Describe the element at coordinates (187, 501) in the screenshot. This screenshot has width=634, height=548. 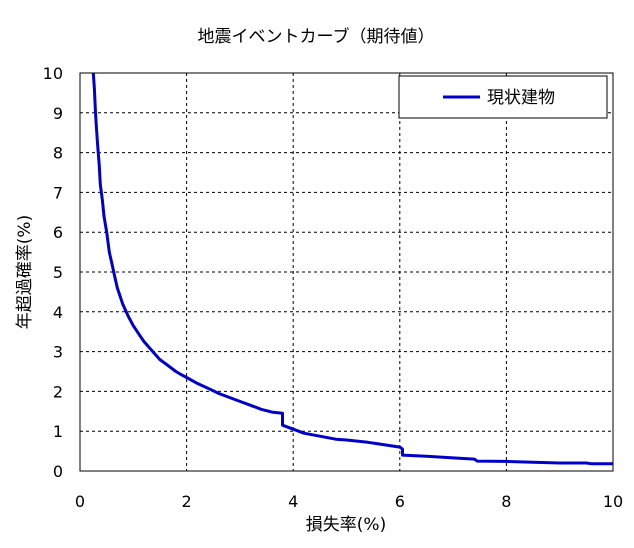
I see `x-tick-label: 2` at that location.